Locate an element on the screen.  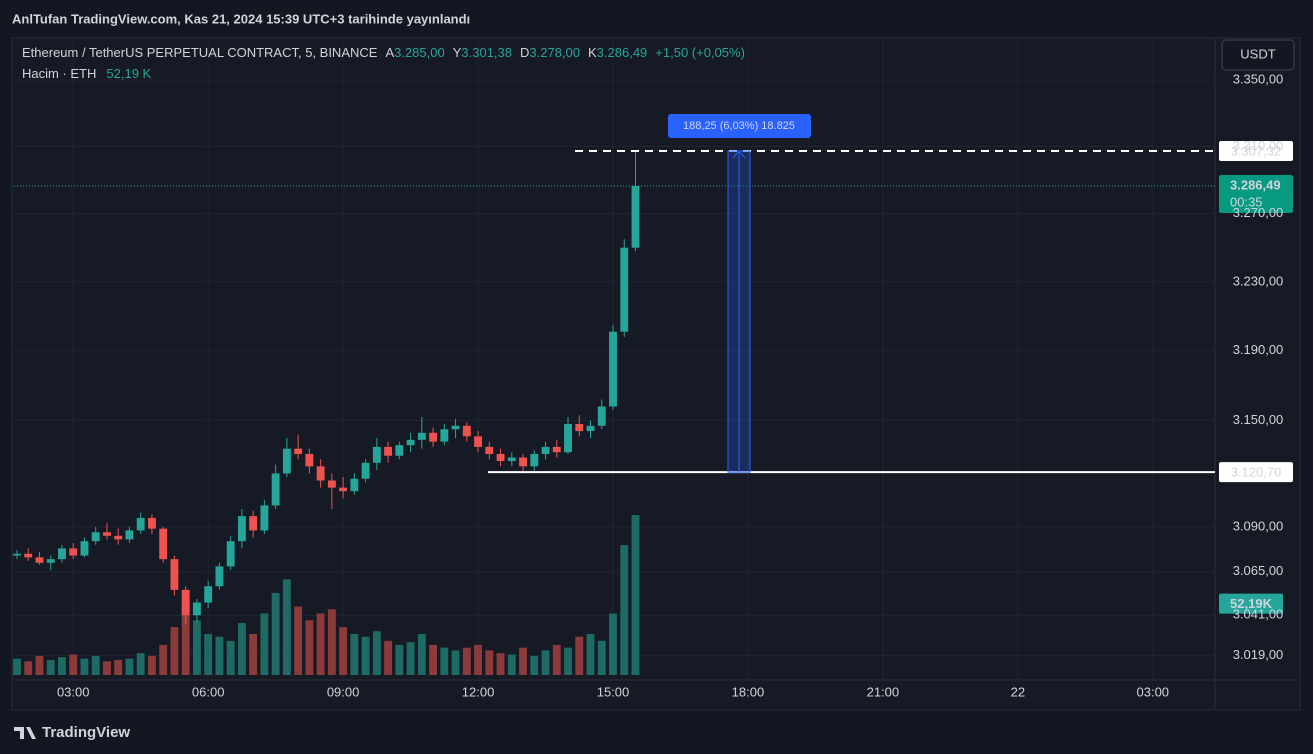
volume-label: 52,19K is located at coordinates (1251, 603).